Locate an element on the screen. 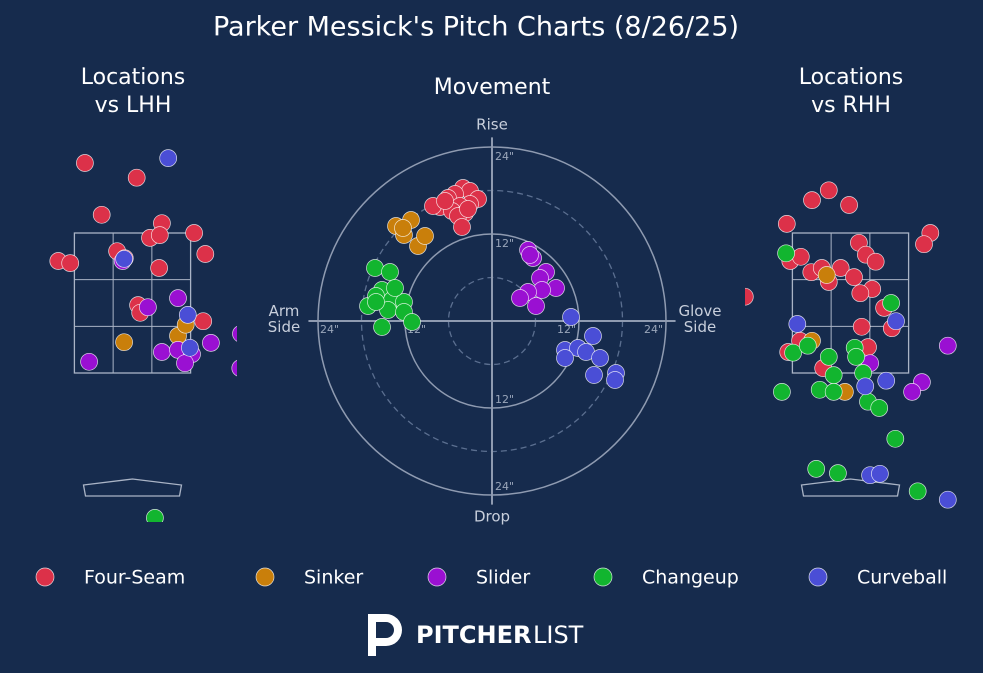 The height and width of the screenshot is (673, 983). axis-label: Arm Side is located at coordinates (284, 319).